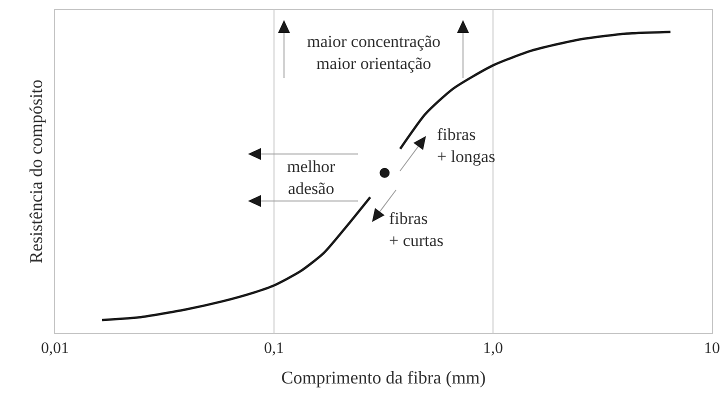  What do you see at coordinates (274, 349) in the screenshot?
I see `x-tick-label: 0,1` at bounding box center [274, 349].